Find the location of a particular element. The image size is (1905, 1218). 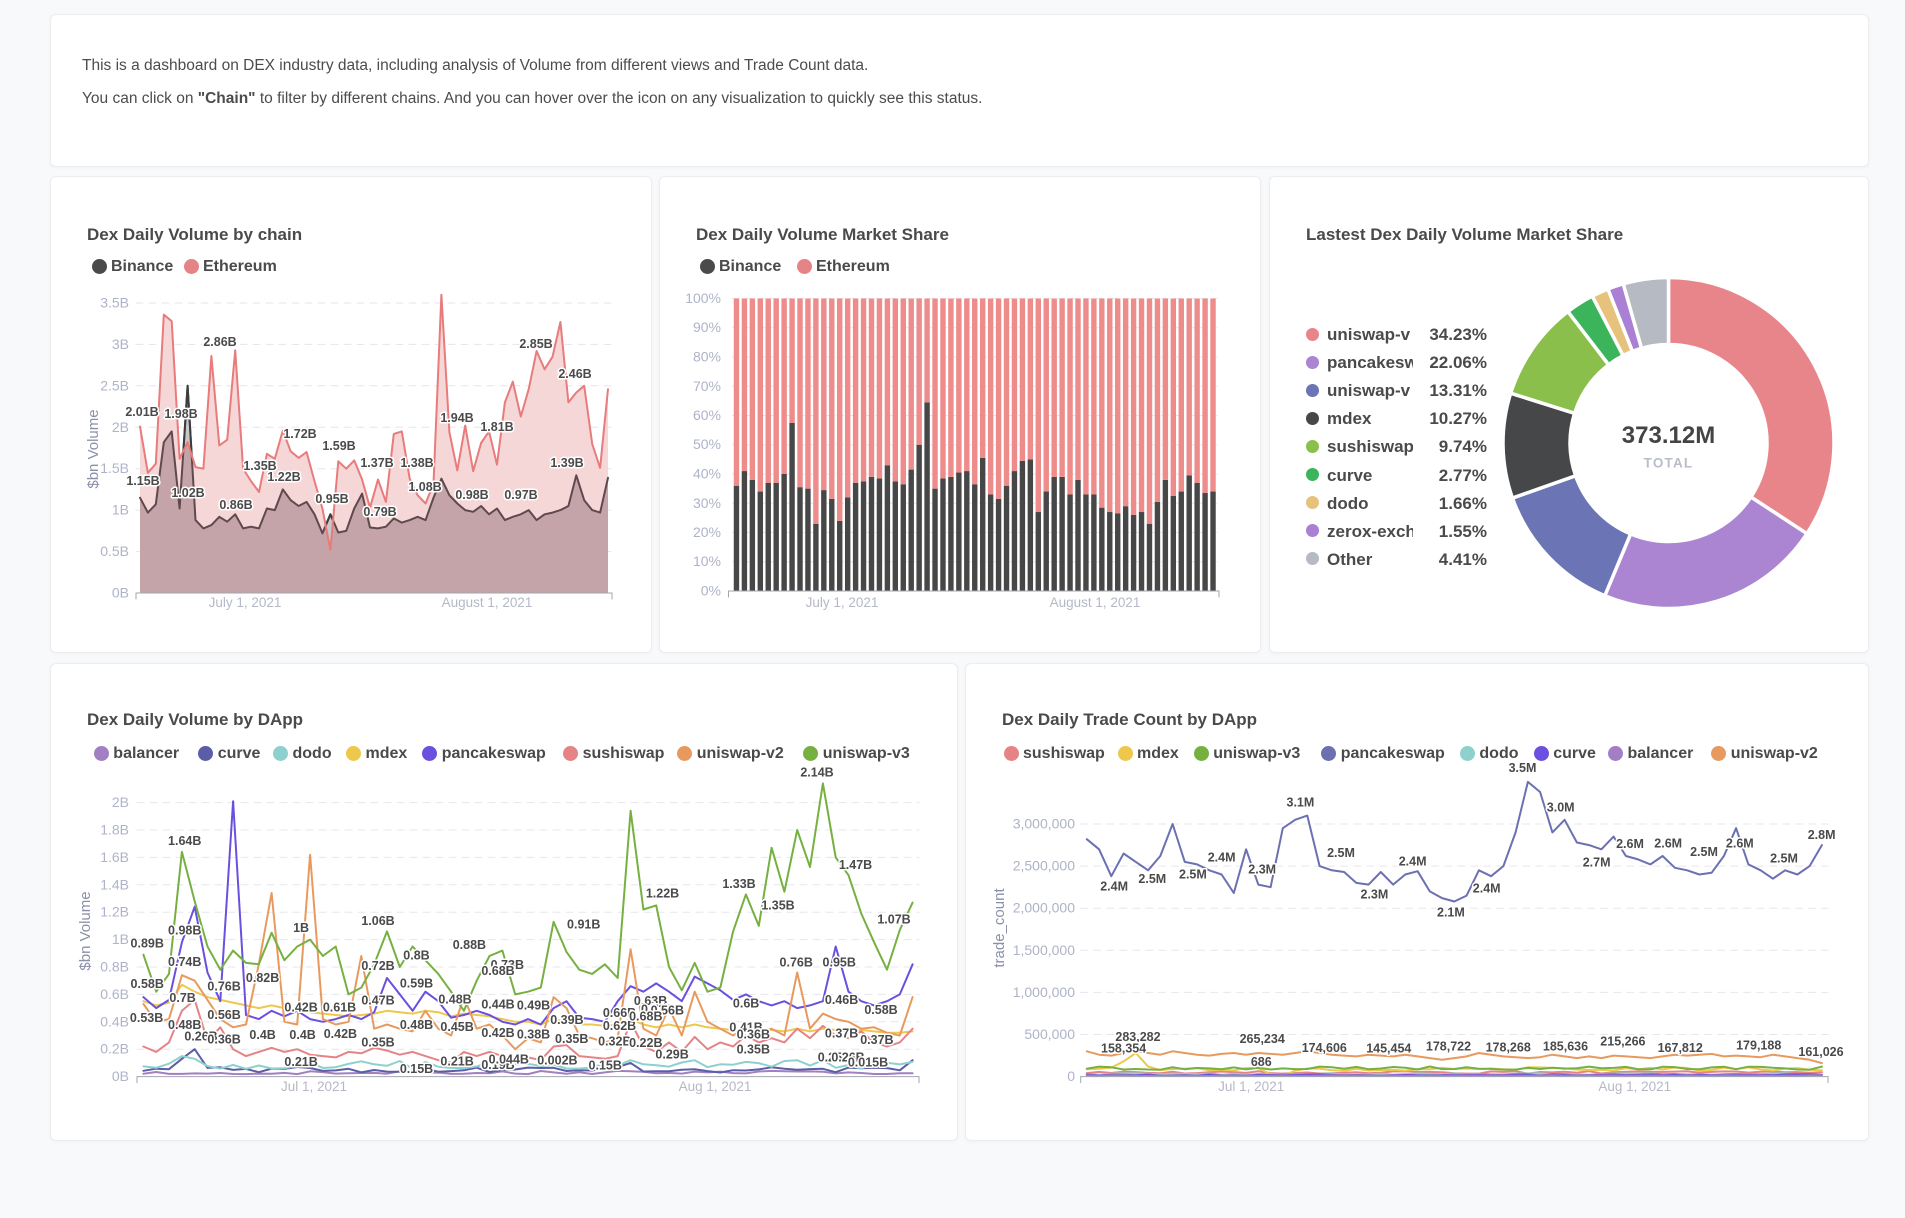

svg-text: 0.19B is located at coordinates (497, 1065).